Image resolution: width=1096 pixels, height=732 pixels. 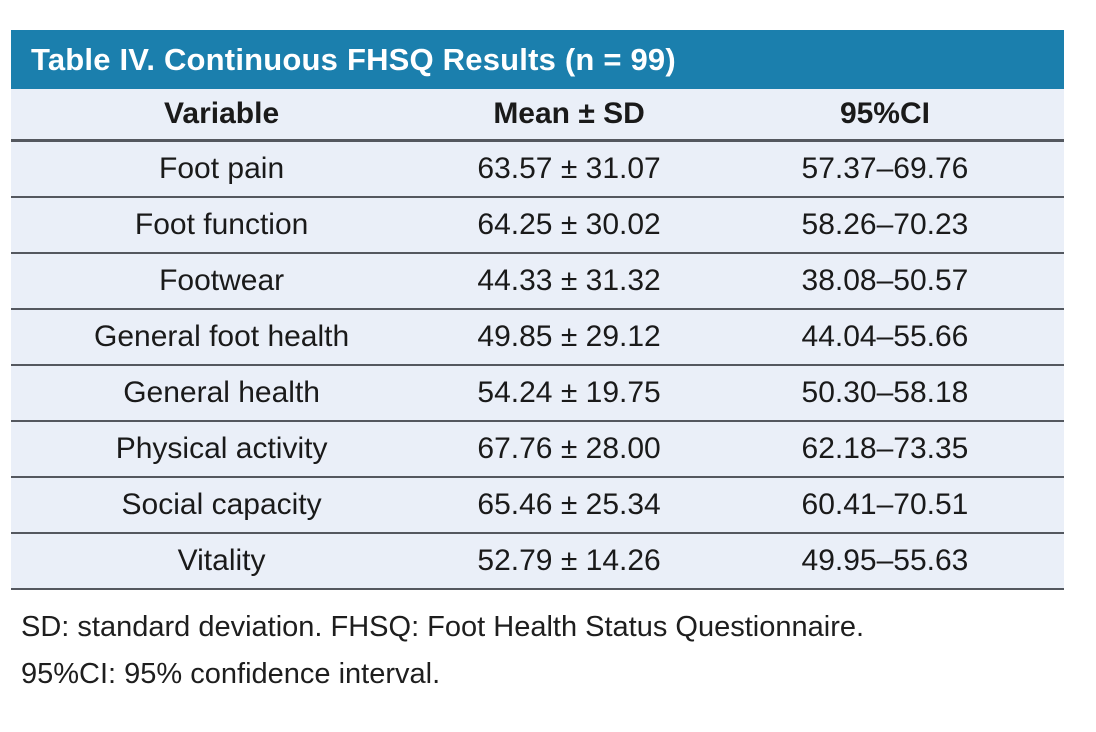 I want to click on table-header-row: Variable Mean ± SD 95%CI, so click(x=537, y=115).